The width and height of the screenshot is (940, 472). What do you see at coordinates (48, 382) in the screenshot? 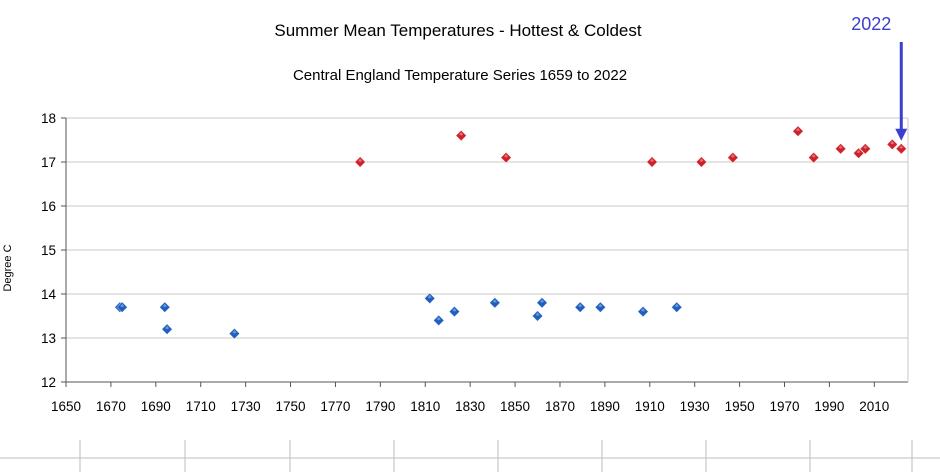
I see `y-tick-label: 12` at bounding box center [48, 382].